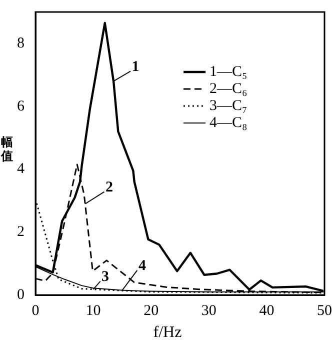 This screenshot has width=335, height=347. What do you see at coordinates (136, 67) in the screenshot?
I see `annotation: 1` at bounding box center [136, 67].